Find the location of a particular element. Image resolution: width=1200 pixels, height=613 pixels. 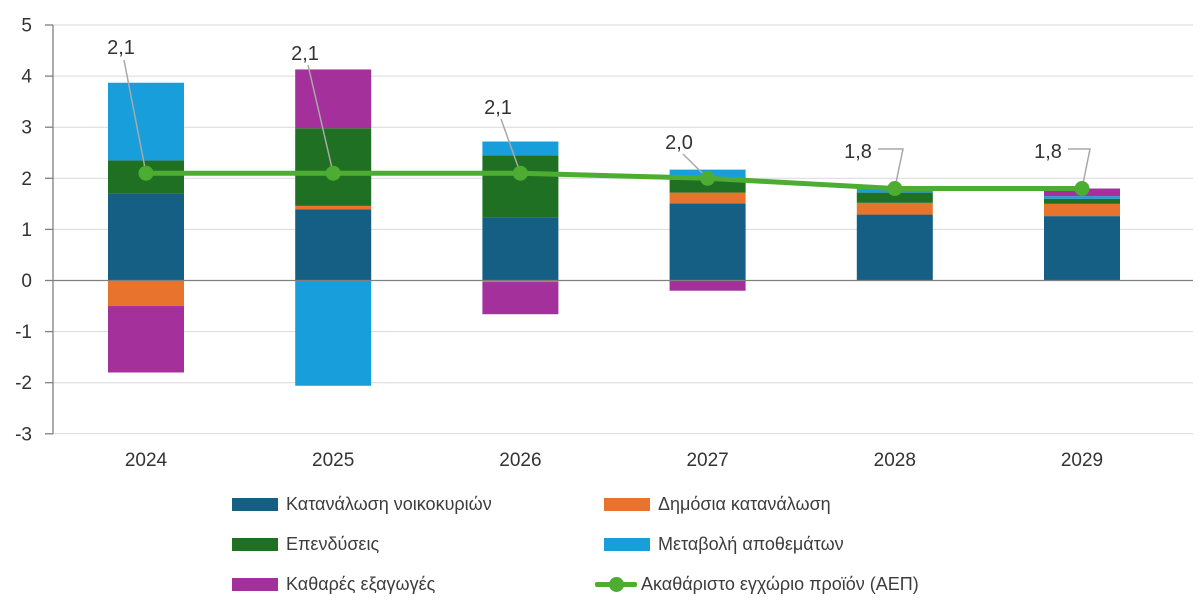

x-axis-labels: 2024 2025 2026 2027 2028 2029 is located at coordinates (614, 460).